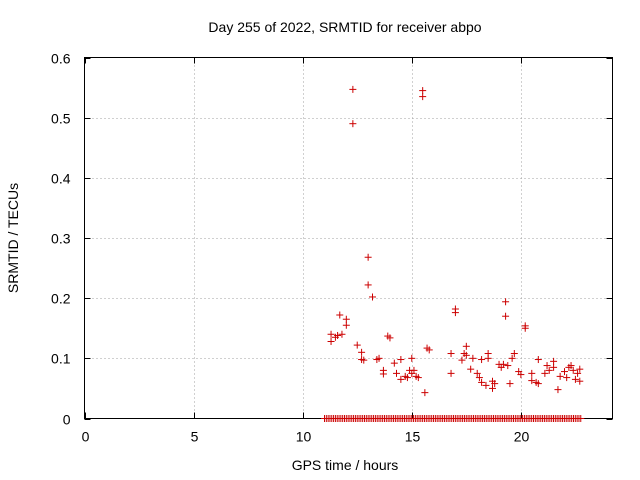 The image size is (640, 480). What do you see at coordinates (61, 299) in the screenshot?
I see `y-tick-label: 0.2` at bounding box center [61, 299].